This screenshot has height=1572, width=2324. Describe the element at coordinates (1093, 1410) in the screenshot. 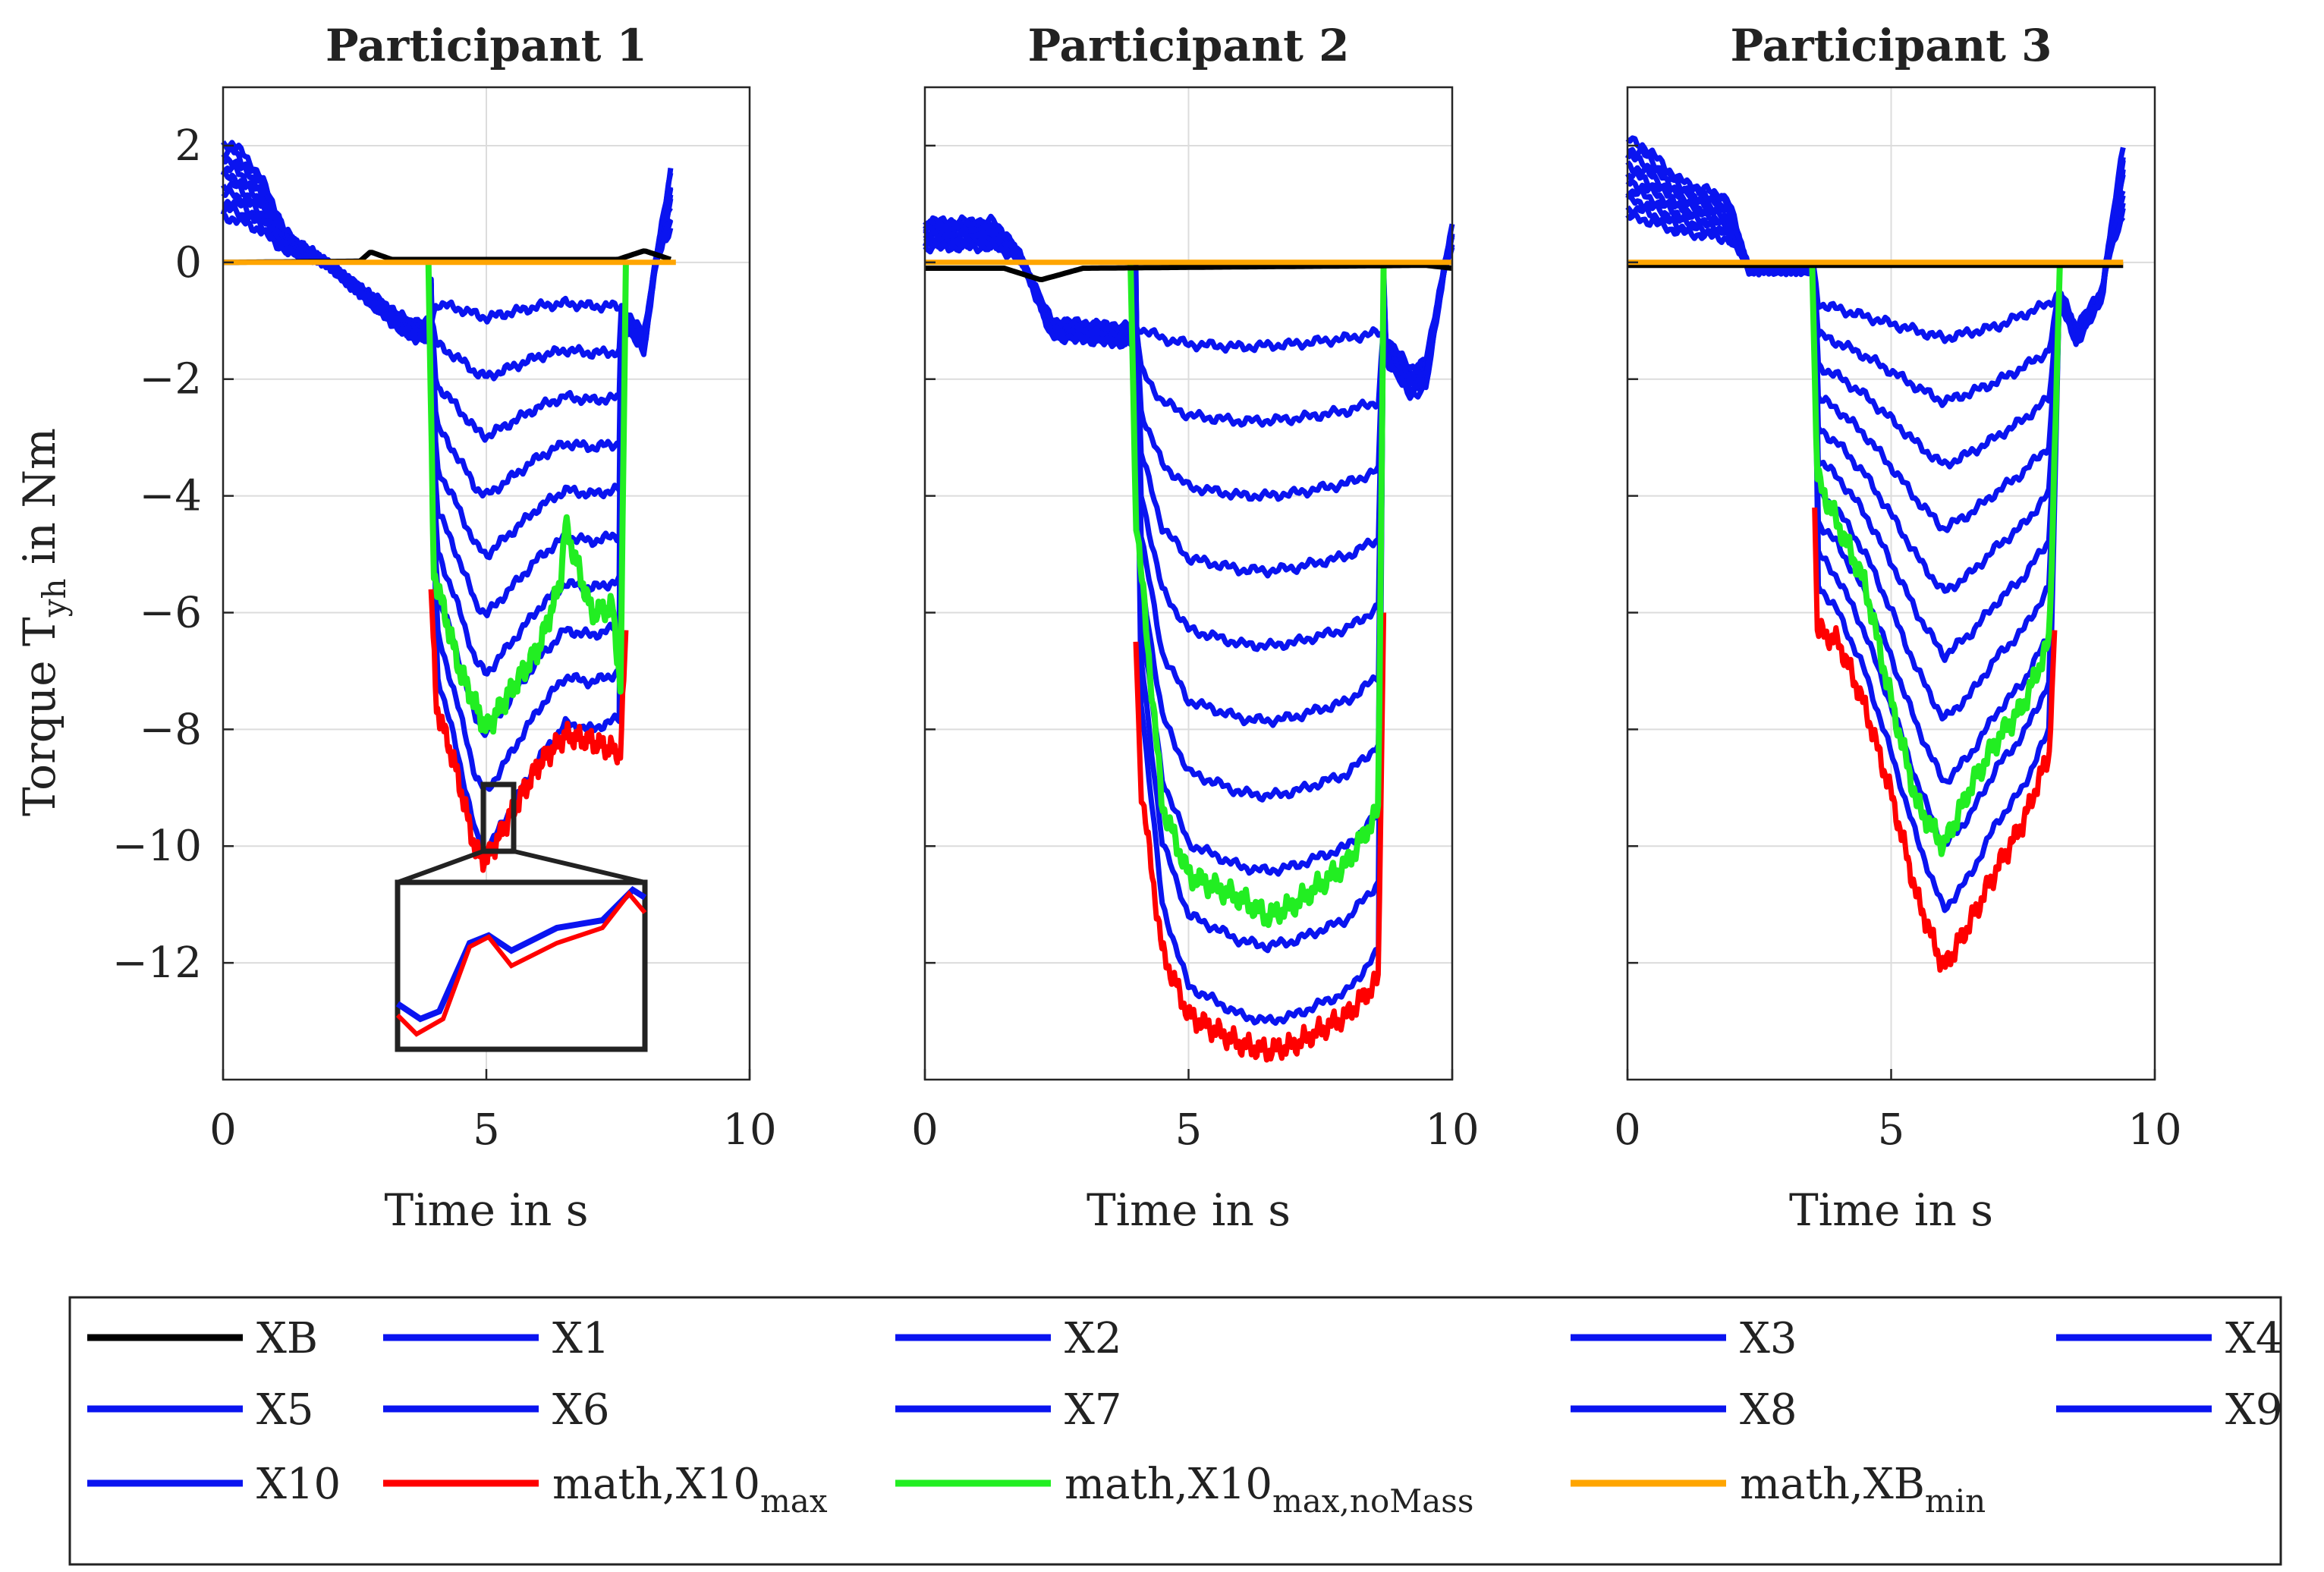

I see `legend-label: X7` at that location.